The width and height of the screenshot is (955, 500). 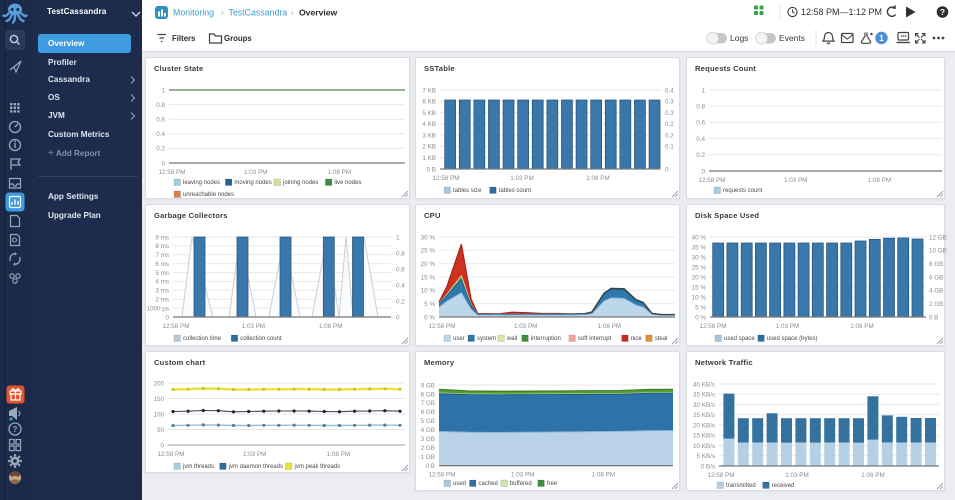 I want to click on svg-text: 15 KB/s, so click(x=704, y=436).